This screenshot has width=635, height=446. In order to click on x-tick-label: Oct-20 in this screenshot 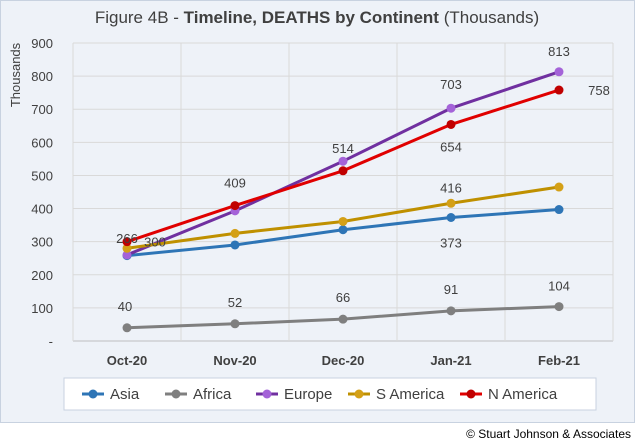, I will do `click(127, 360)`.